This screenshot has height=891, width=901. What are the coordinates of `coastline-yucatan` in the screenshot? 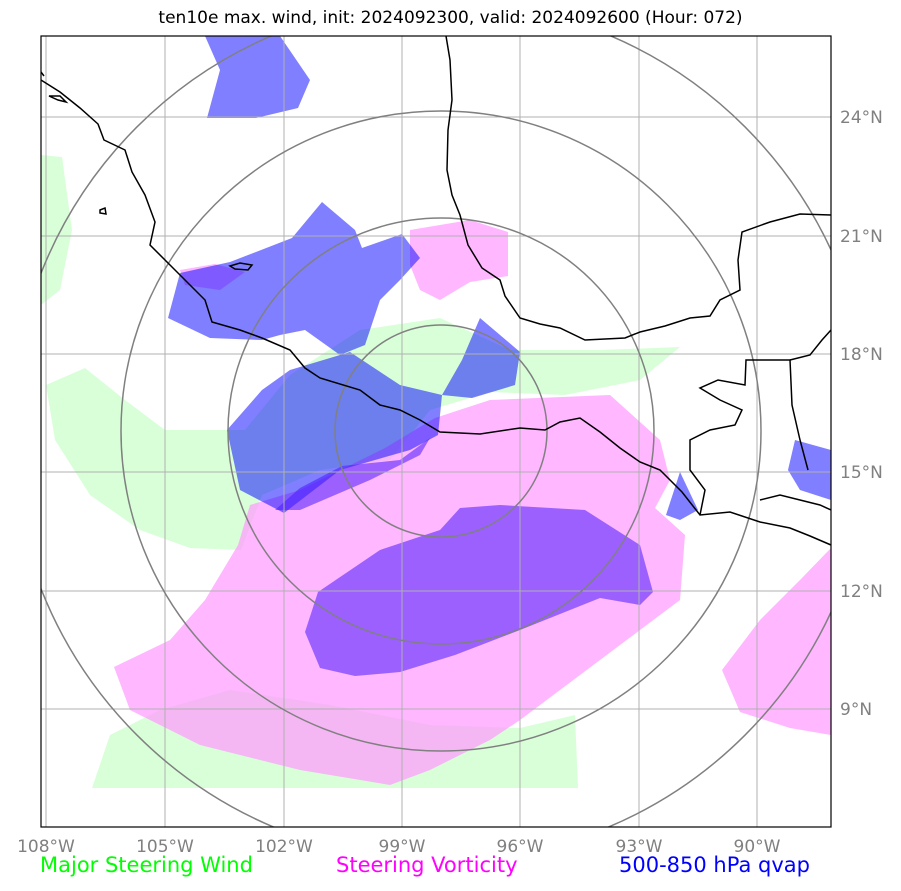 It's located at (810, 345).